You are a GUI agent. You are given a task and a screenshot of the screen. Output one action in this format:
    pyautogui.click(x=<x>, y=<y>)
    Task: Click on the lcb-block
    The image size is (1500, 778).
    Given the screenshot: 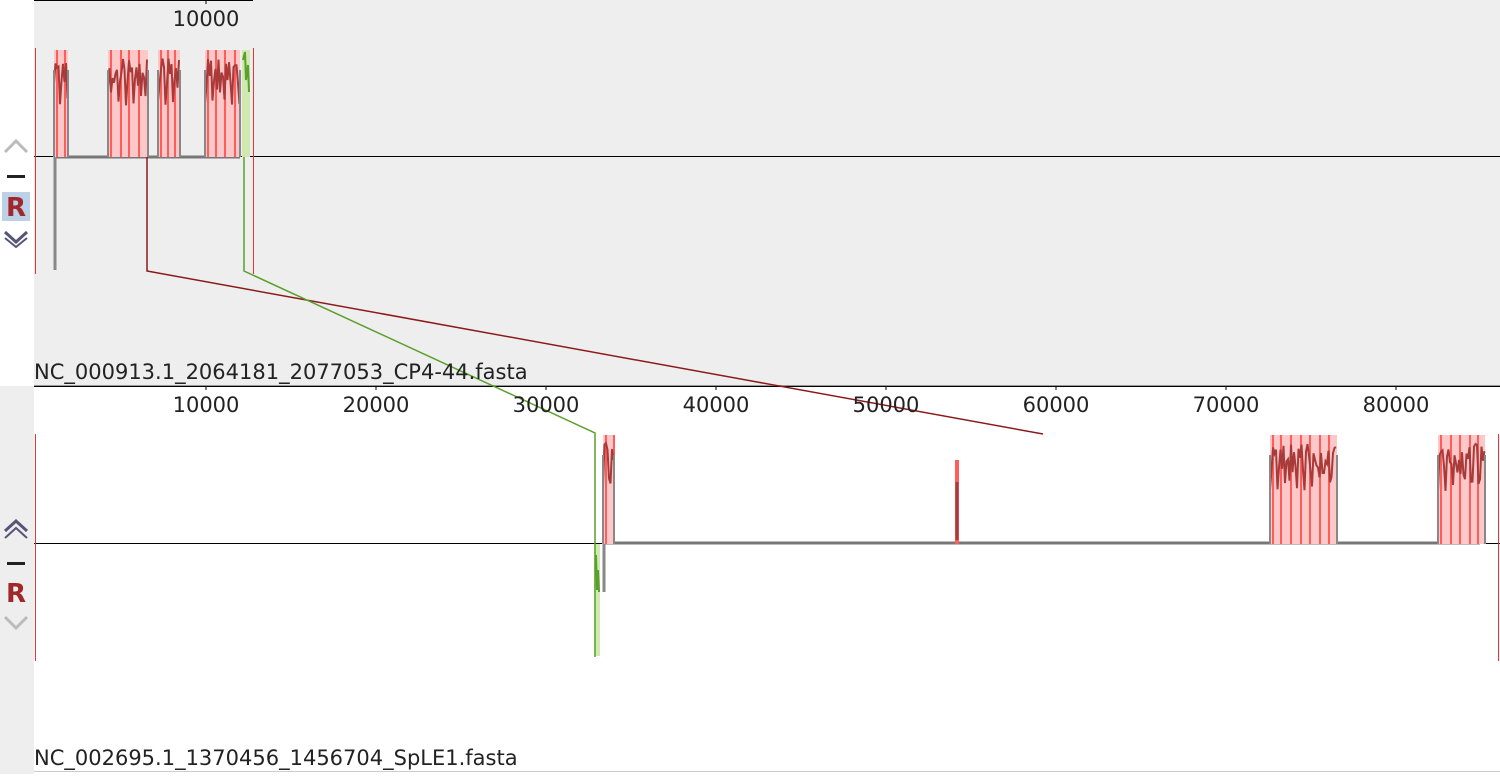 What is the action you would take?
    pyautogui.click(x=608, y=489)
    